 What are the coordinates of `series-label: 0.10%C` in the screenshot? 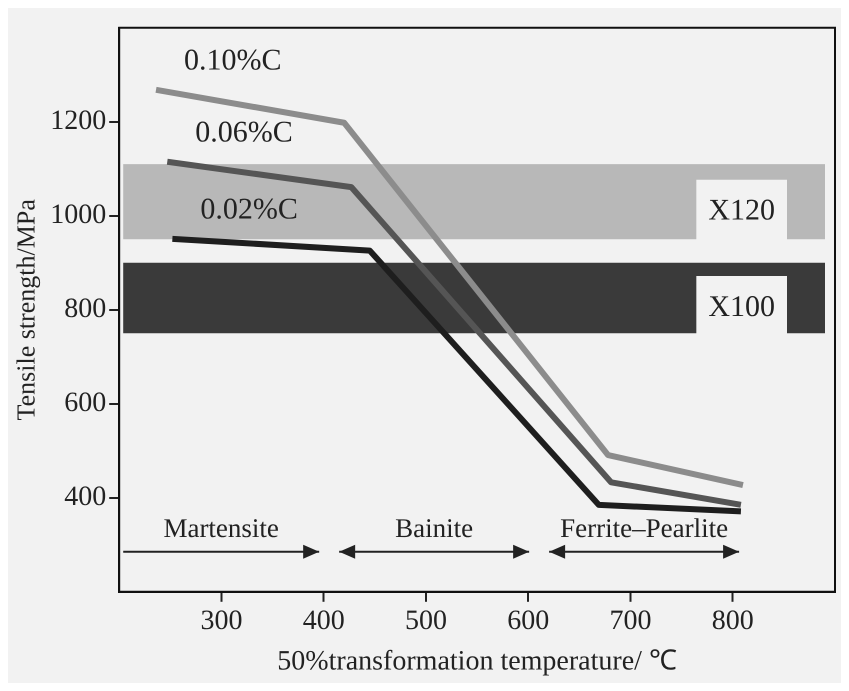 It's located at (233, 60).